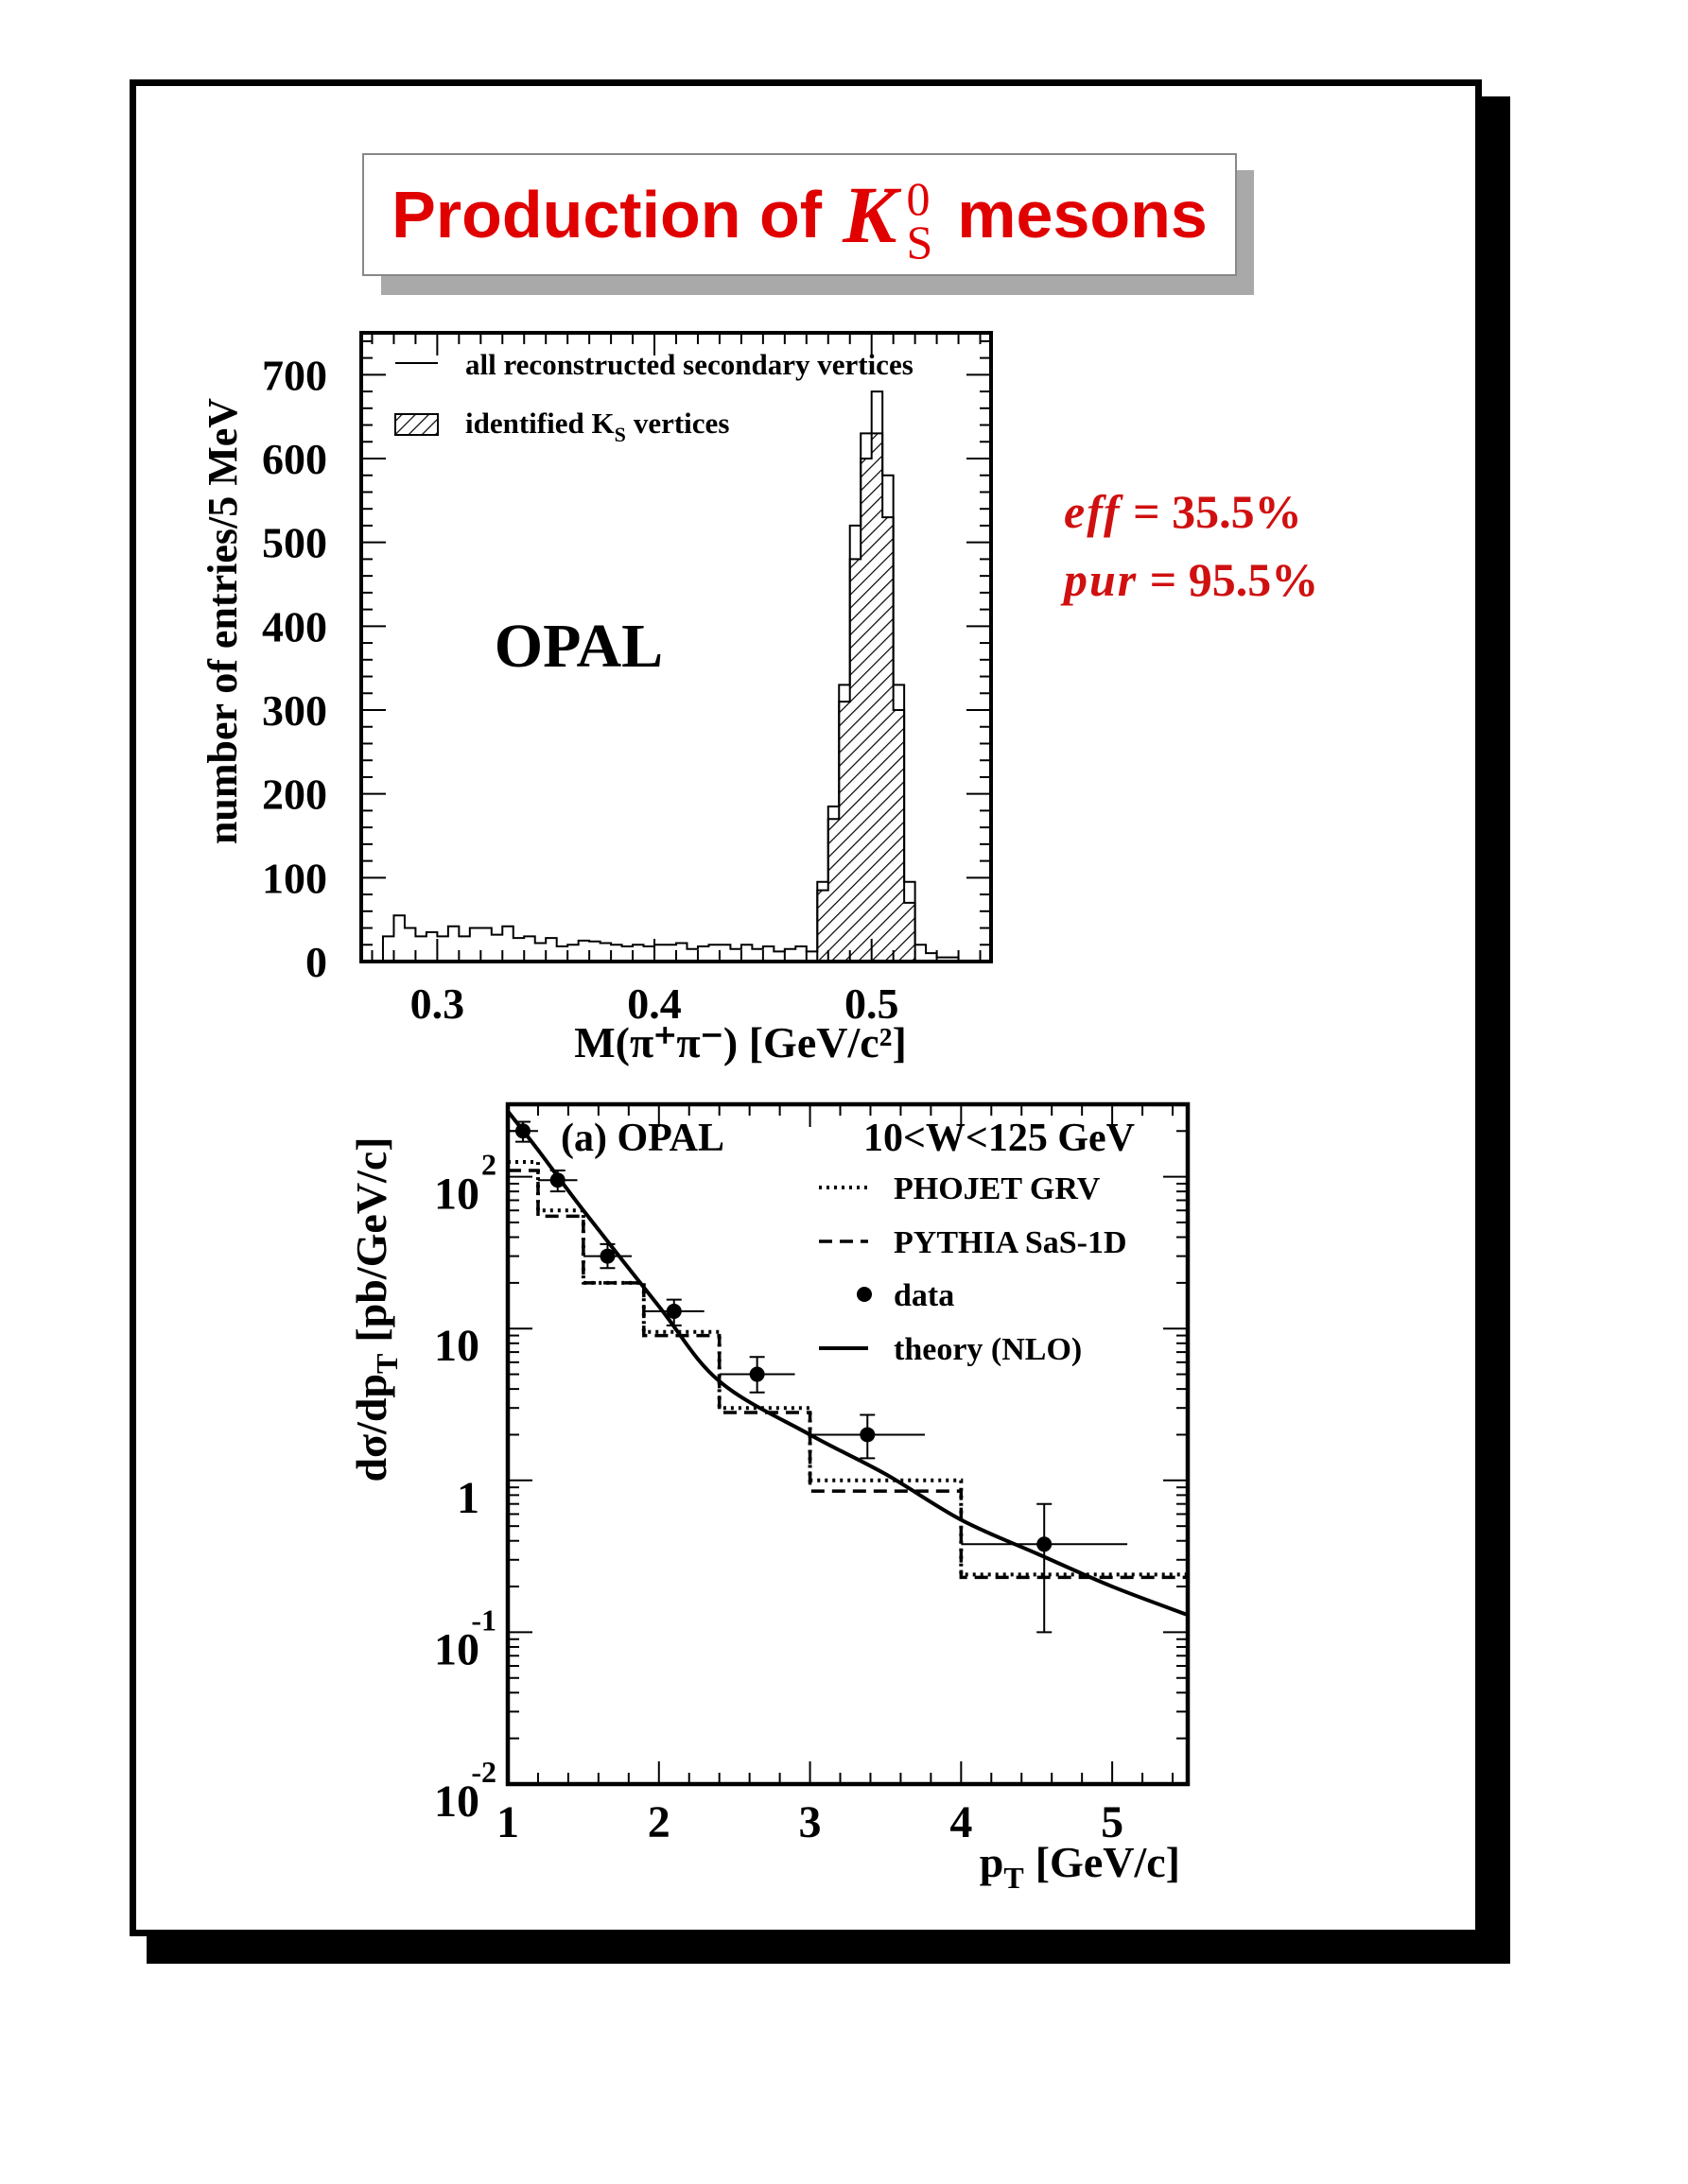 The width and height of the screenshot is (1688, 2184). What do you see at coordinates (294, 459) in the screenshot?
I see `hist-y-tick-label: 600` at bounding box center [294, 459].